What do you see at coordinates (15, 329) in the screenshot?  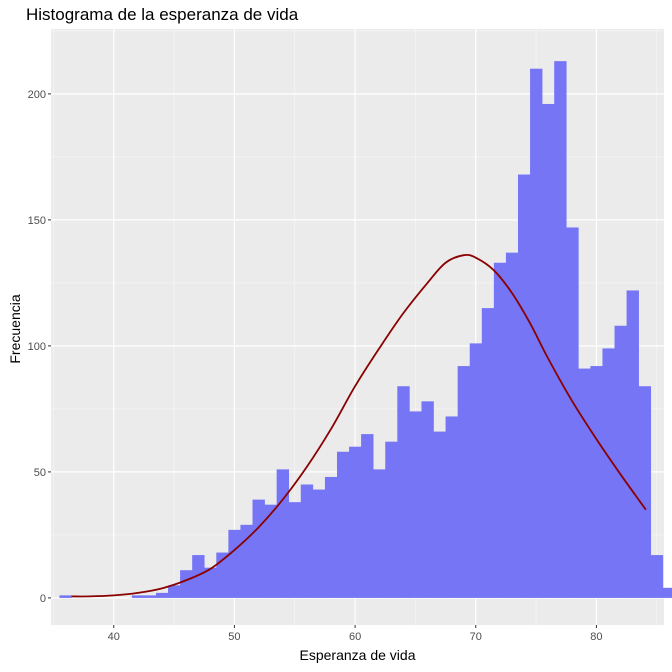 I see `y-axis-label: Frecuencia` at bounding box center [15, 329].